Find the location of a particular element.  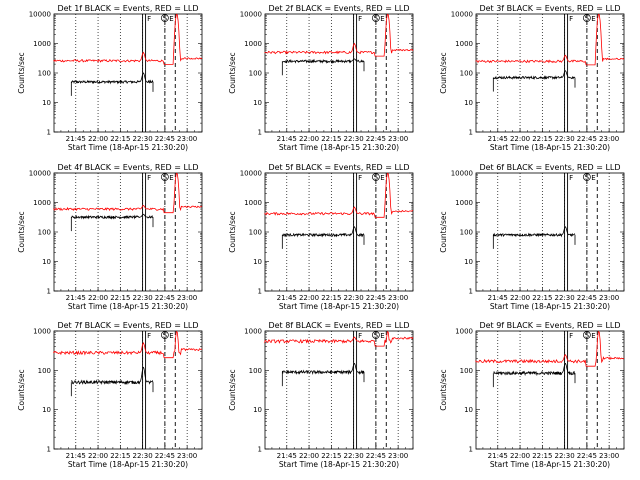

panel-title: Det 7f BLACK = Events, RED = LLD is located at coordinates (127, 325).